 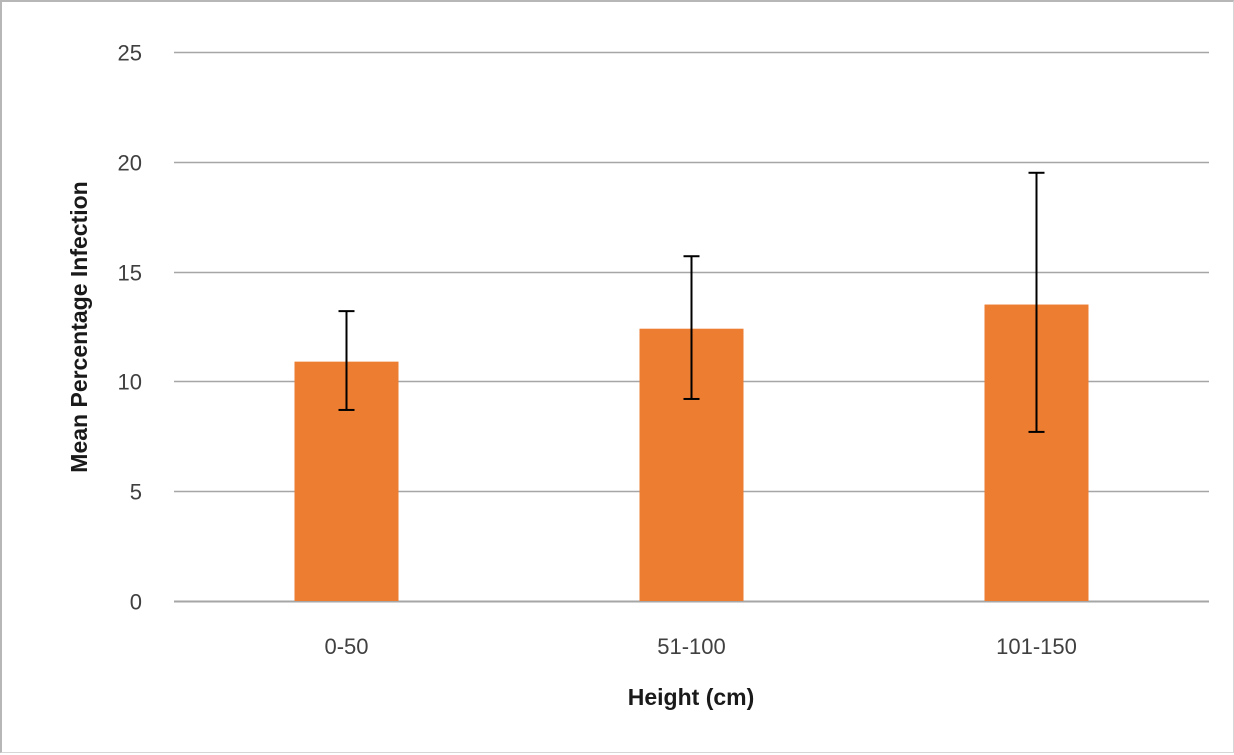 What do you see at coordinates (79, 326) in the screenshot?
I see `y-axis-title: Mean Percentage Infection` at bounding box center [79, 326].